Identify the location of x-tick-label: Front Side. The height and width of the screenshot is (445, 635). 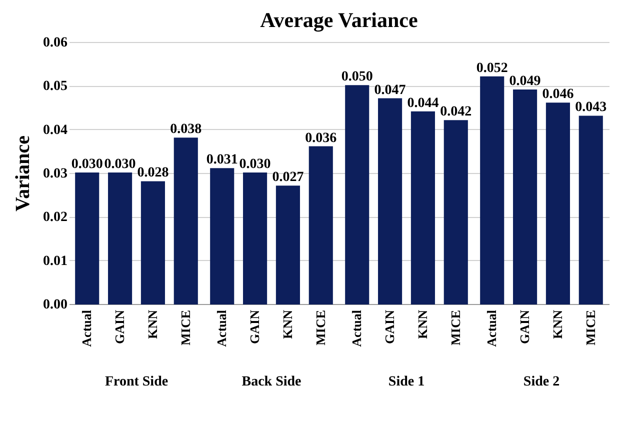
(136, 382).